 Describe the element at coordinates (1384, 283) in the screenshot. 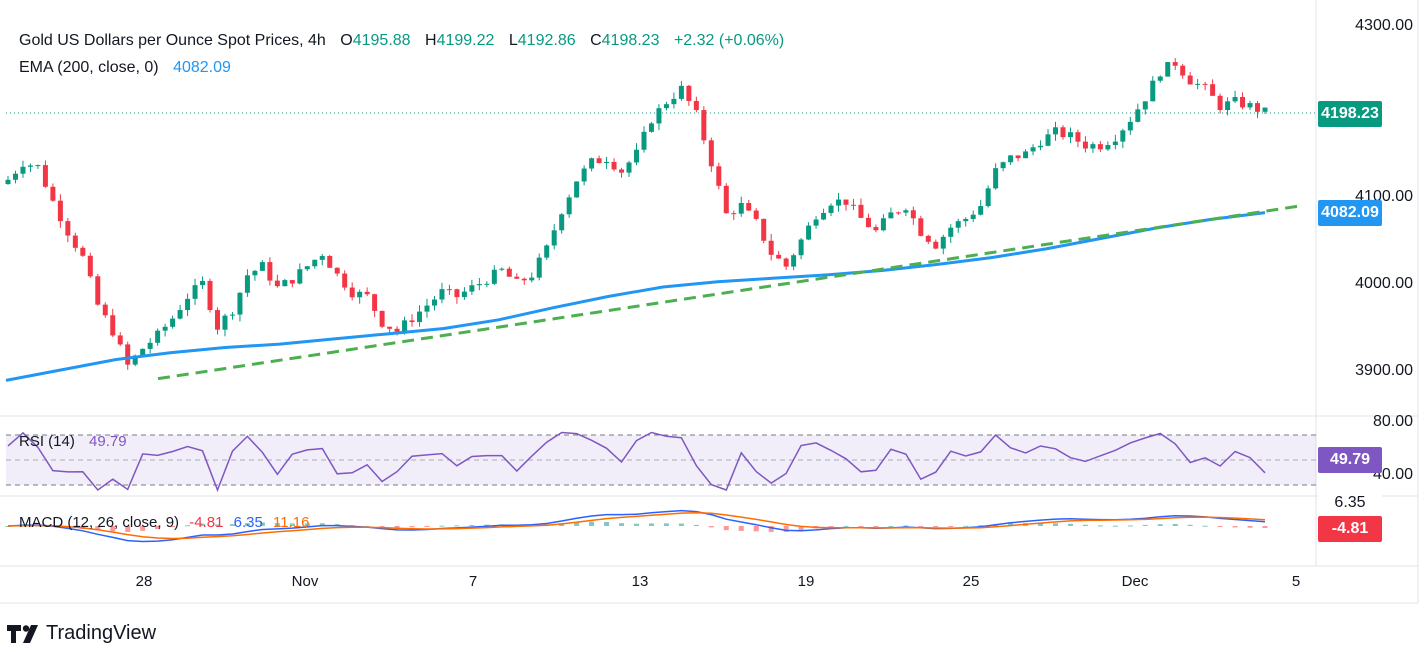

I see `price-tick: 4000.00` at that location.